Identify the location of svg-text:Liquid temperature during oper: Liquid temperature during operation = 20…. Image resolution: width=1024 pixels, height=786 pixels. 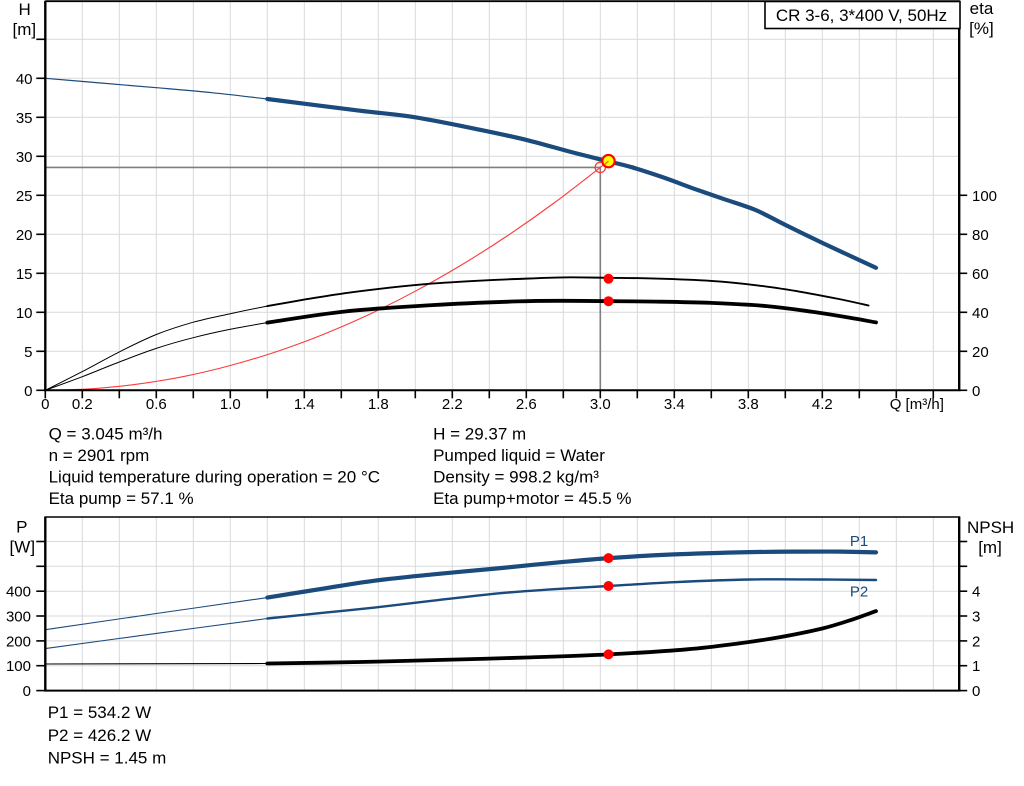
(214, 477).